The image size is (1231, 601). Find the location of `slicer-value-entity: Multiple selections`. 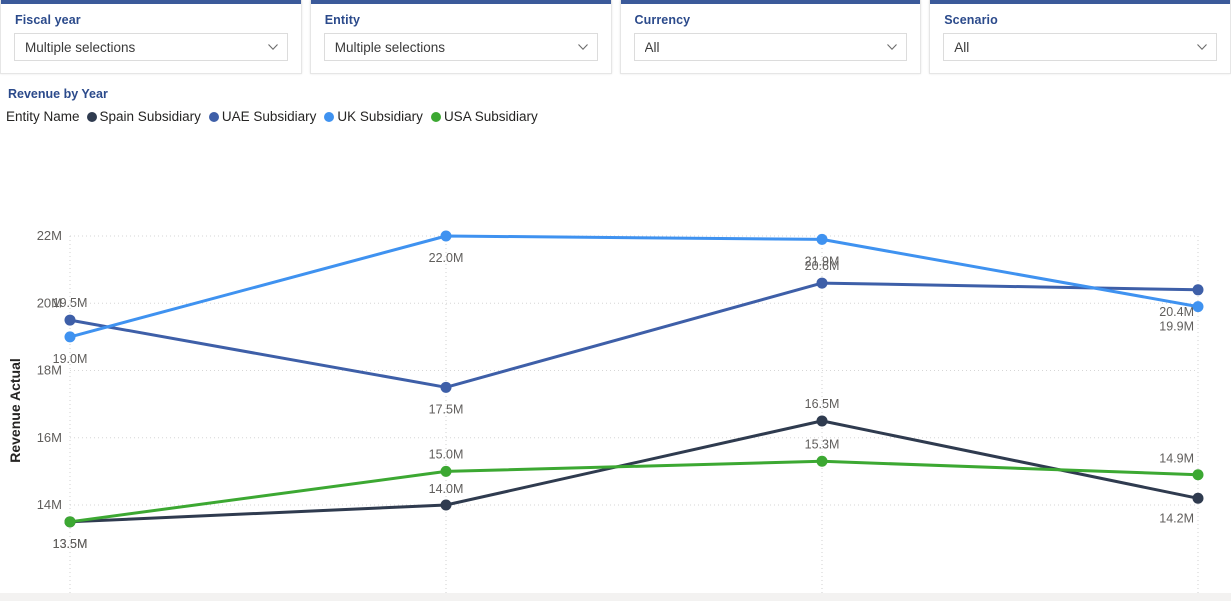

slicer-value-entity: Multiple selections is located at coordinates (390, 47).